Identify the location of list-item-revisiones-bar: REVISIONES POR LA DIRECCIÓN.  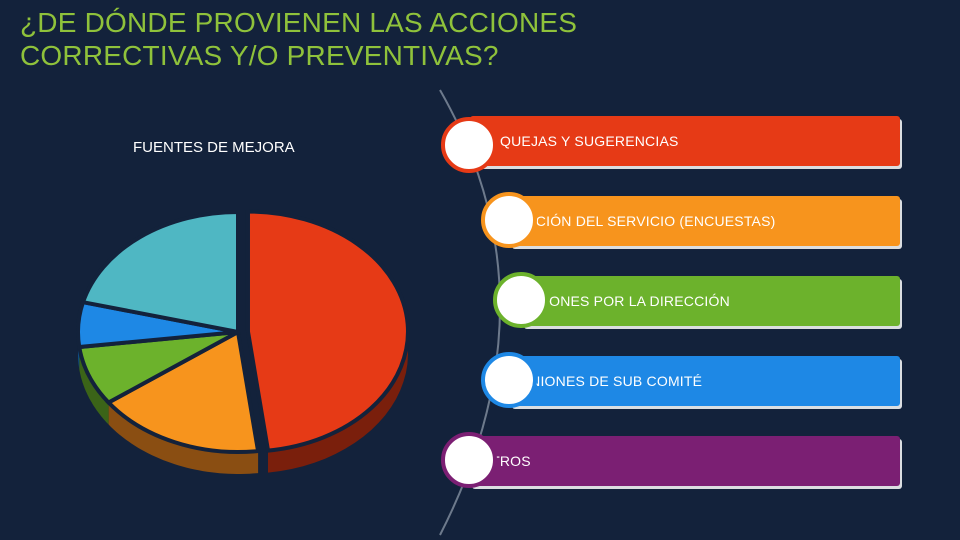
(701, 301).